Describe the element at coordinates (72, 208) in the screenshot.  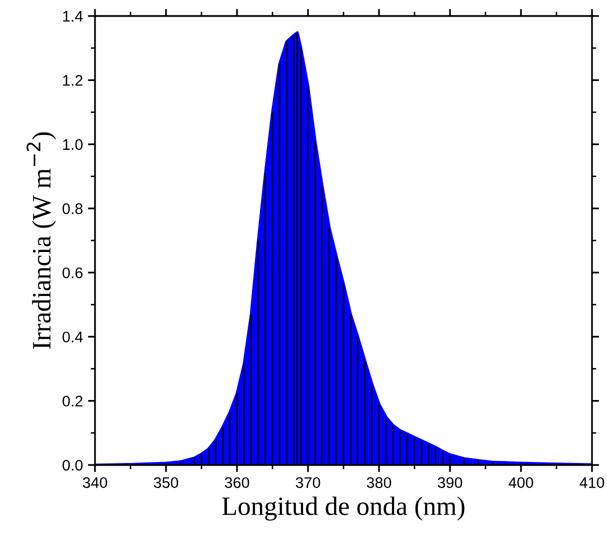
I see `y-tick-label: 0.8` at that location.